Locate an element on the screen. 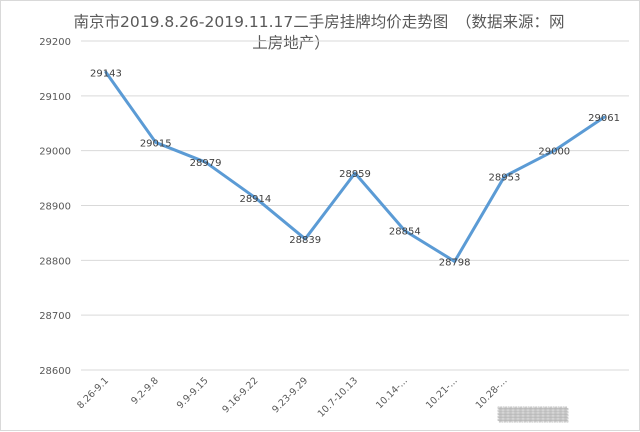  data-label: 28854 is located at coordinates (405, 232).